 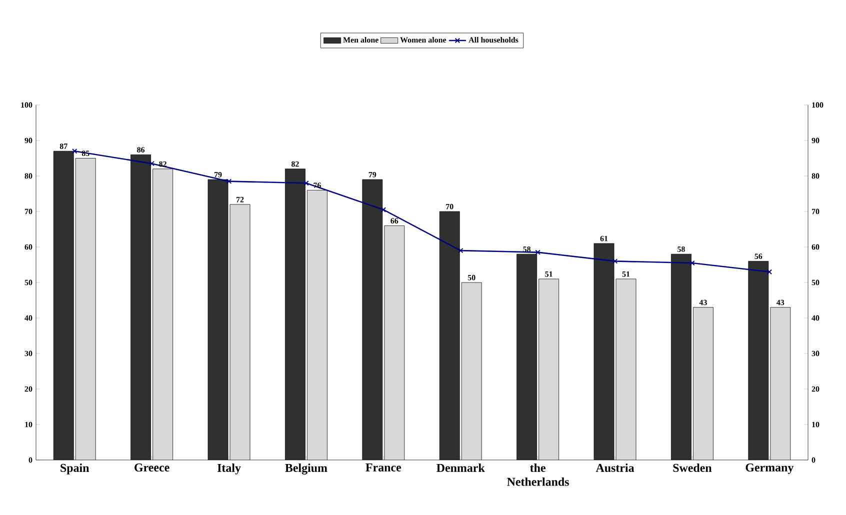 What do you see at coordinates (770, 469) in the screenshot?
I see `x-tick-label: Germany` at bounding box center [770, 469].